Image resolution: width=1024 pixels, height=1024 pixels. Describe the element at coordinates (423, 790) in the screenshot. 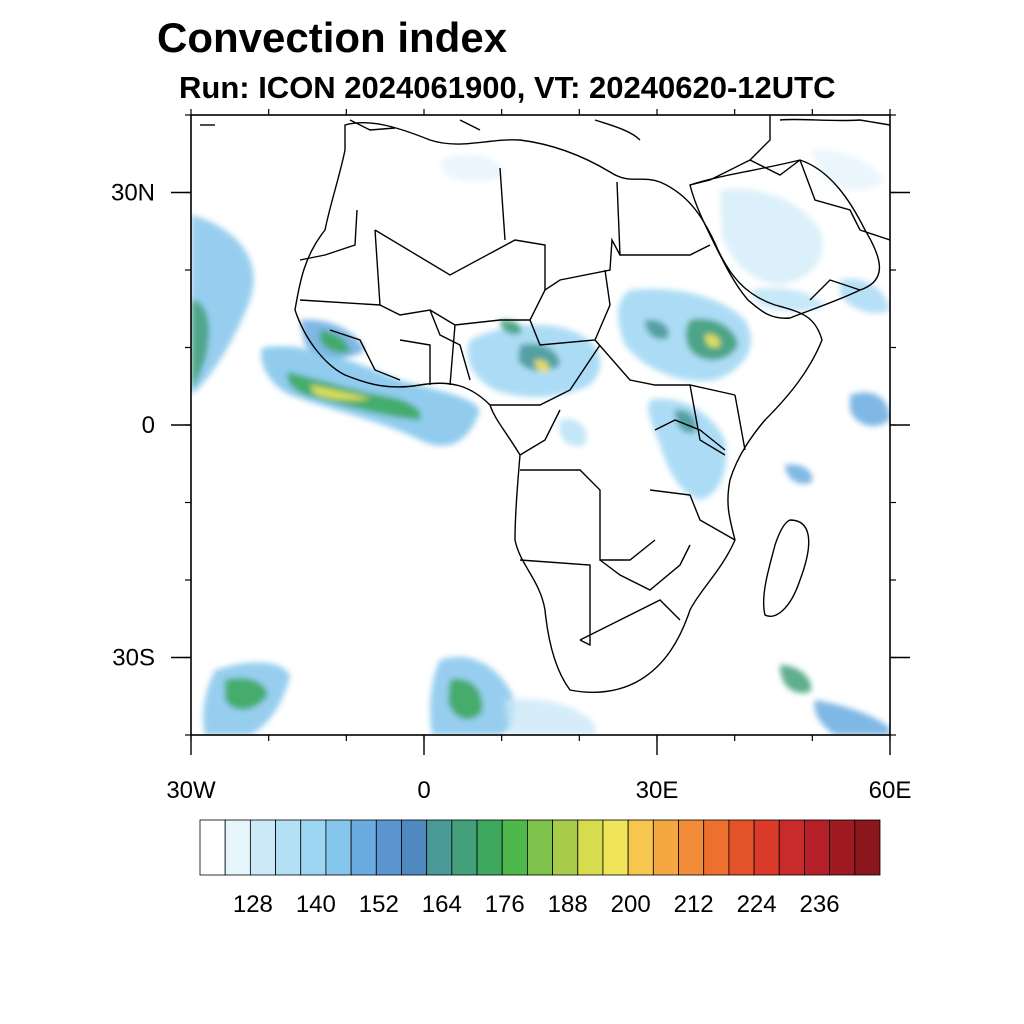

I see `x-tick-label: 0` at that location.